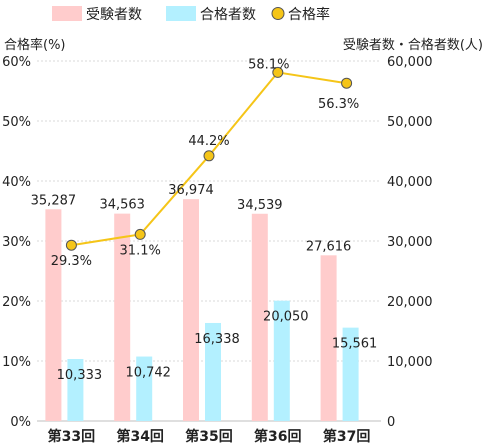 The image size is (487, 447). What do you see at coordinates (71, 436) in the screenshot?
I see `x-tick-label: 第33回` at bounding box center [71, 436].